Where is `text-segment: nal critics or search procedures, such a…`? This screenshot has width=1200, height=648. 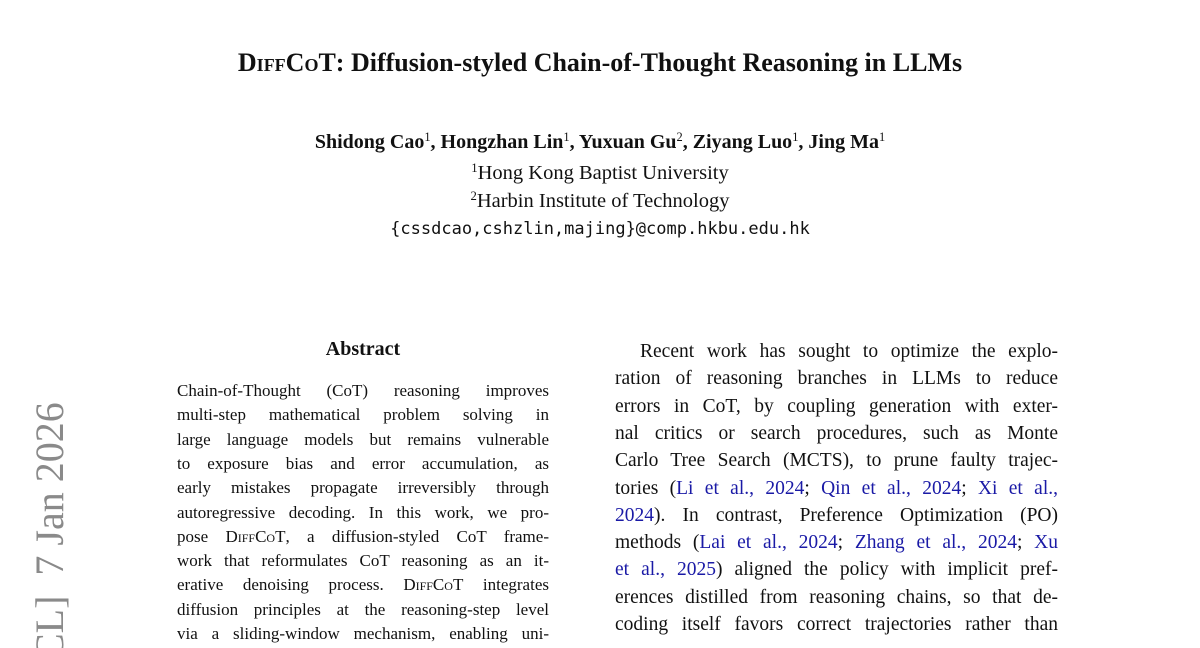
text-segment: nal critics or search procedures, such a… is located at coordinates (836, 433).